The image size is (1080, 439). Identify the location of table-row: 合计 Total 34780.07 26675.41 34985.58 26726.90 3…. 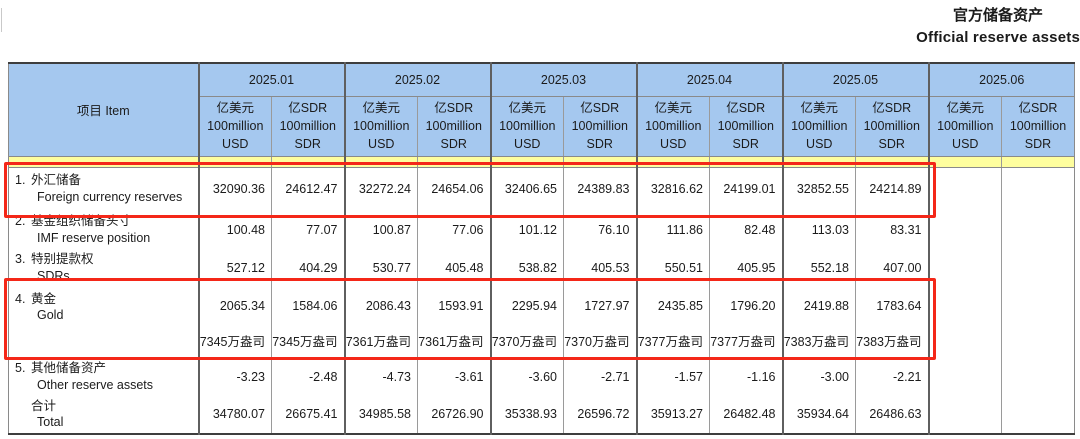
(542, 415).